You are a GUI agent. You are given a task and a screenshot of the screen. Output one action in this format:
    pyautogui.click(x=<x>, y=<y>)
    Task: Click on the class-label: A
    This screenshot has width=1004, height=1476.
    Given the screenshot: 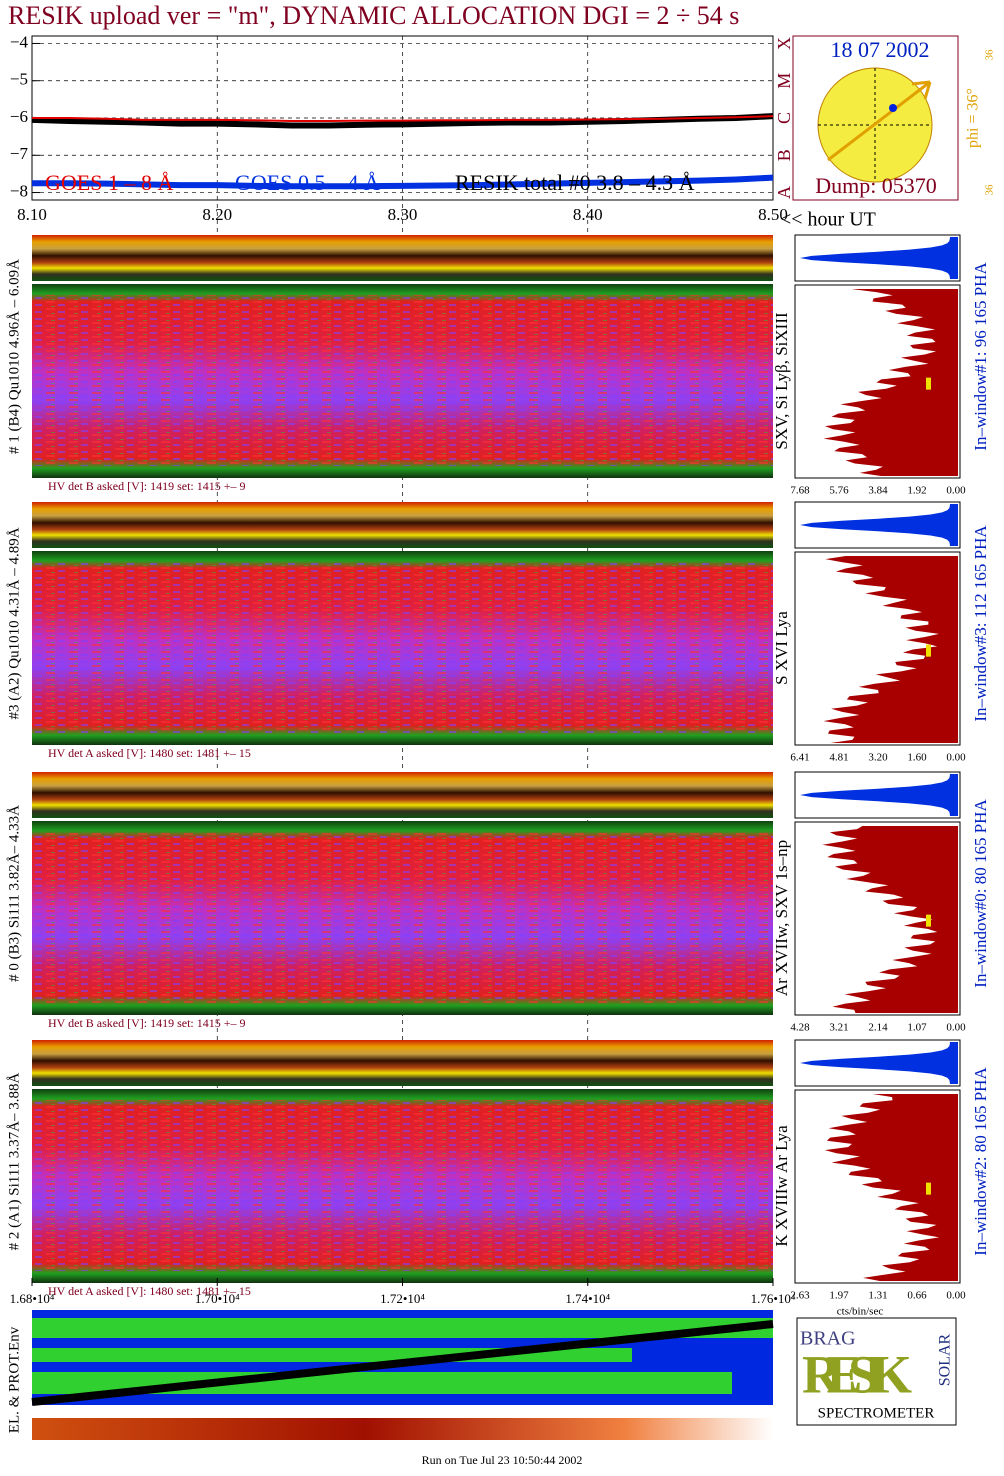 What is the action you would take?
    pyautogui.click(x=784, y=192)
    